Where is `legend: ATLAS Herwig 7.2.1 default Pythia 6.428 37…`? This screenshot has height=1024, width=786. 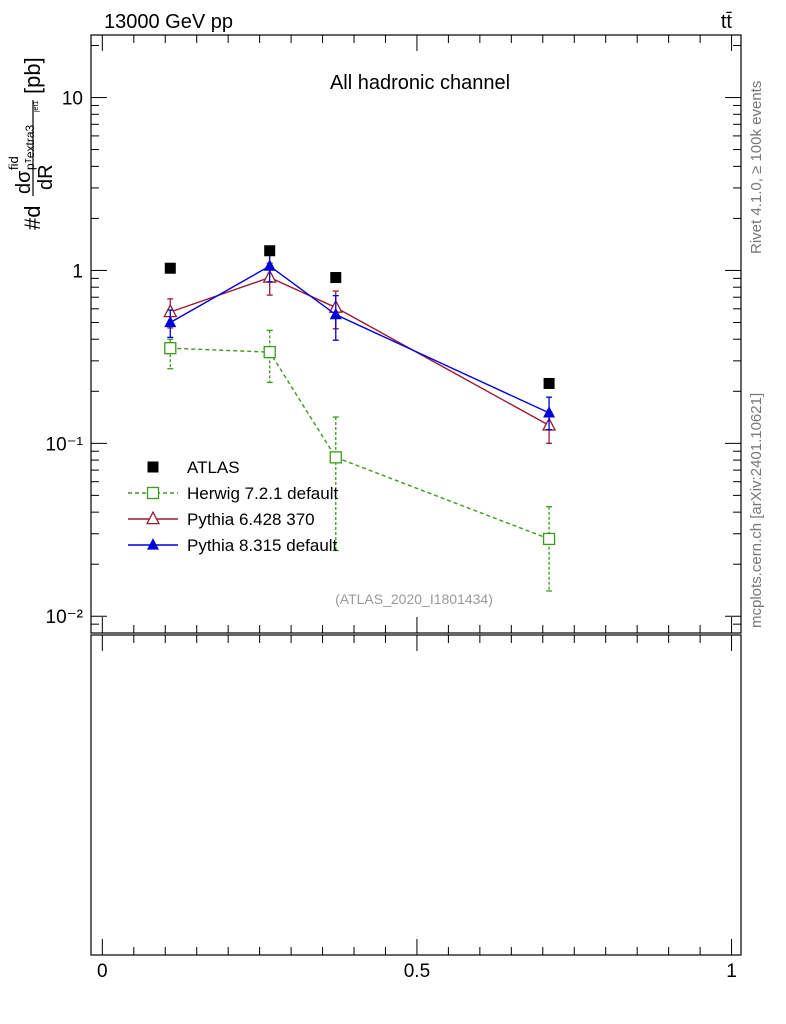 legend: ATLAS Herwig 7.2.1 default Pythia 6.428 37… is located at coordinates (233, 506).